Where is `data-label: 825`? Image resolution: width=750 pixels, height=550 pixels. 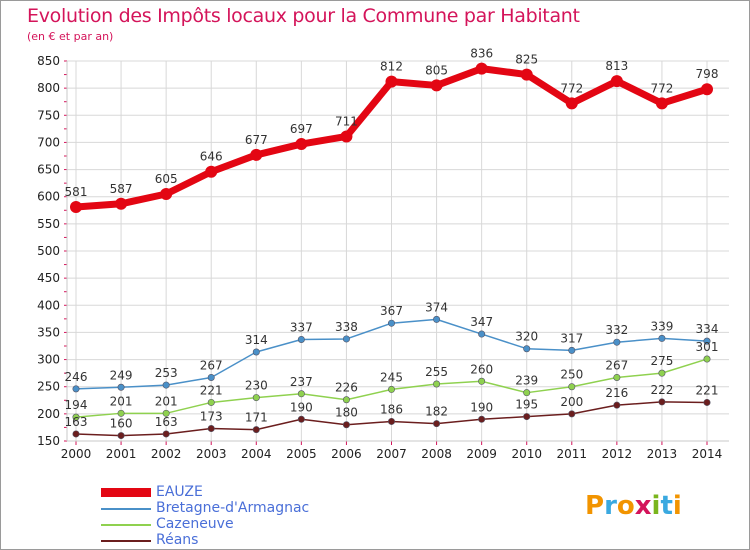
data-label: 825 is located at coordinates (526, 60).